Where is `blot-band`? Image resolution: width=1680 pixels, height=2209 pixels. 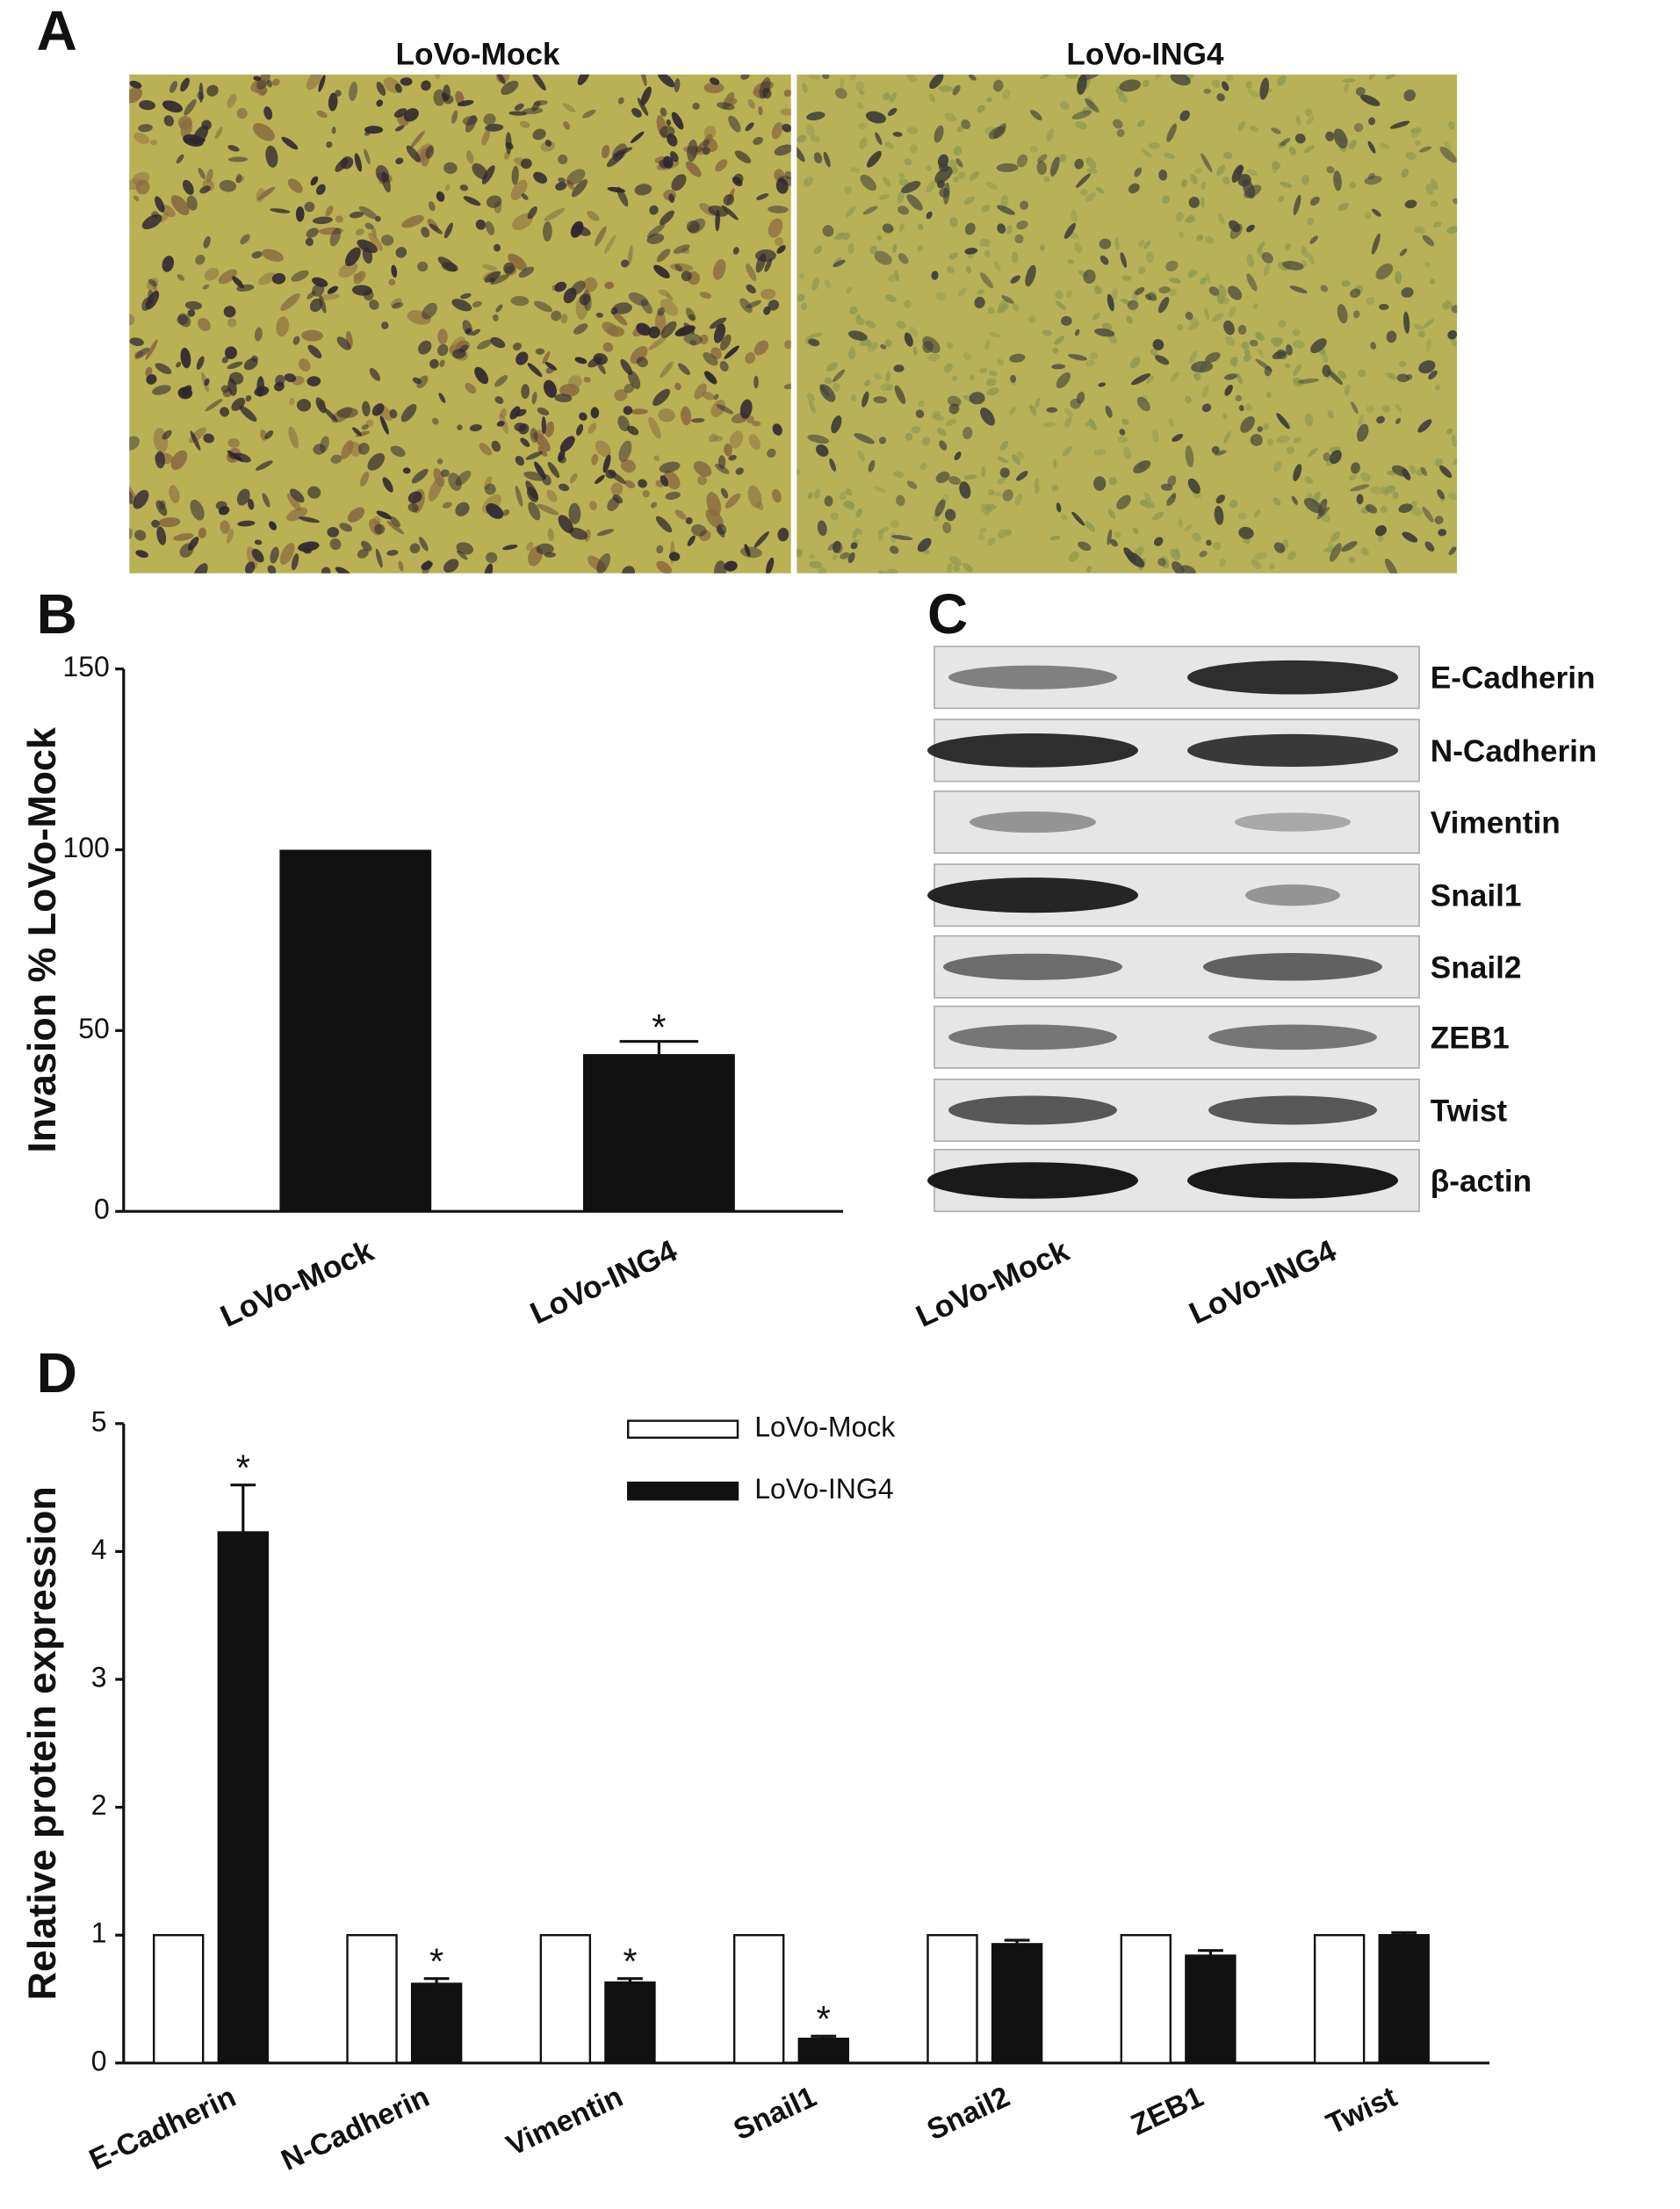
blot-band is located at coordinates (1292, 1180).